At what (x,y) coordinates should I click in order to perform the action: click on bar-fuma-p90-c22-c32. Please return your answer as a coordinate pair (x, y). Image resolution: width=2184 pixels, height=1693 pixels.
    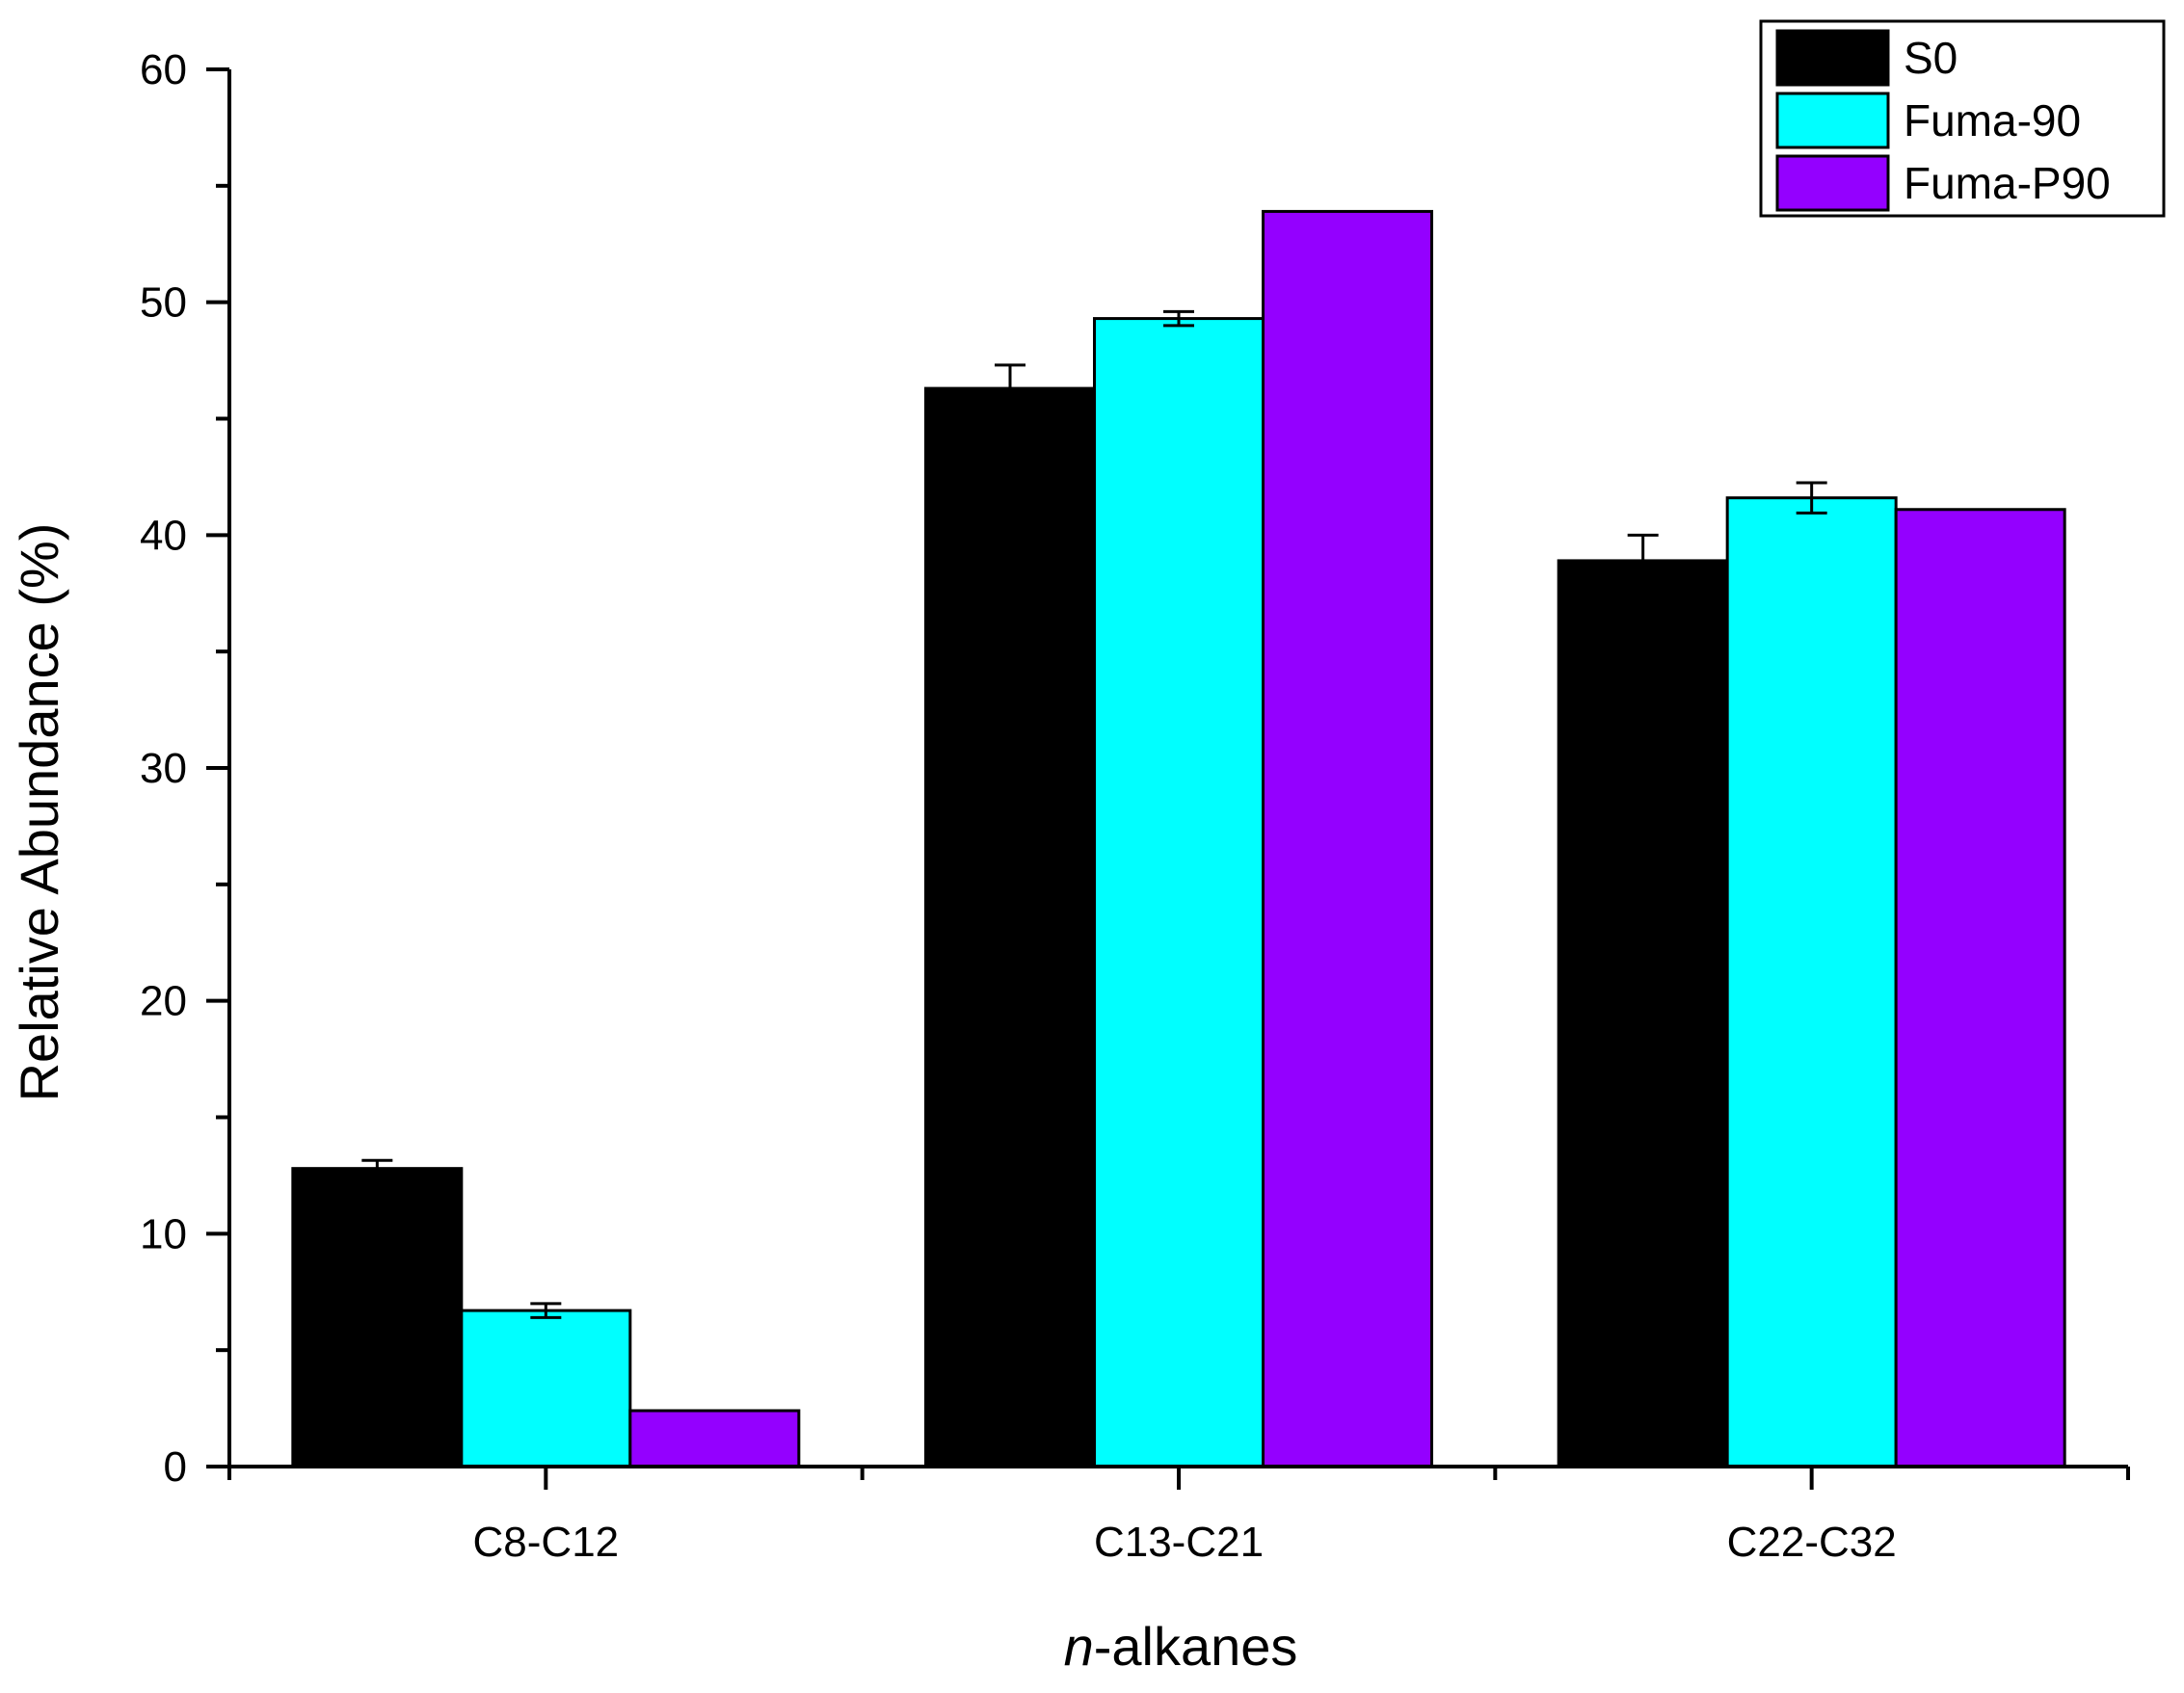
    Looking at the image, I should click on (1980, 988).